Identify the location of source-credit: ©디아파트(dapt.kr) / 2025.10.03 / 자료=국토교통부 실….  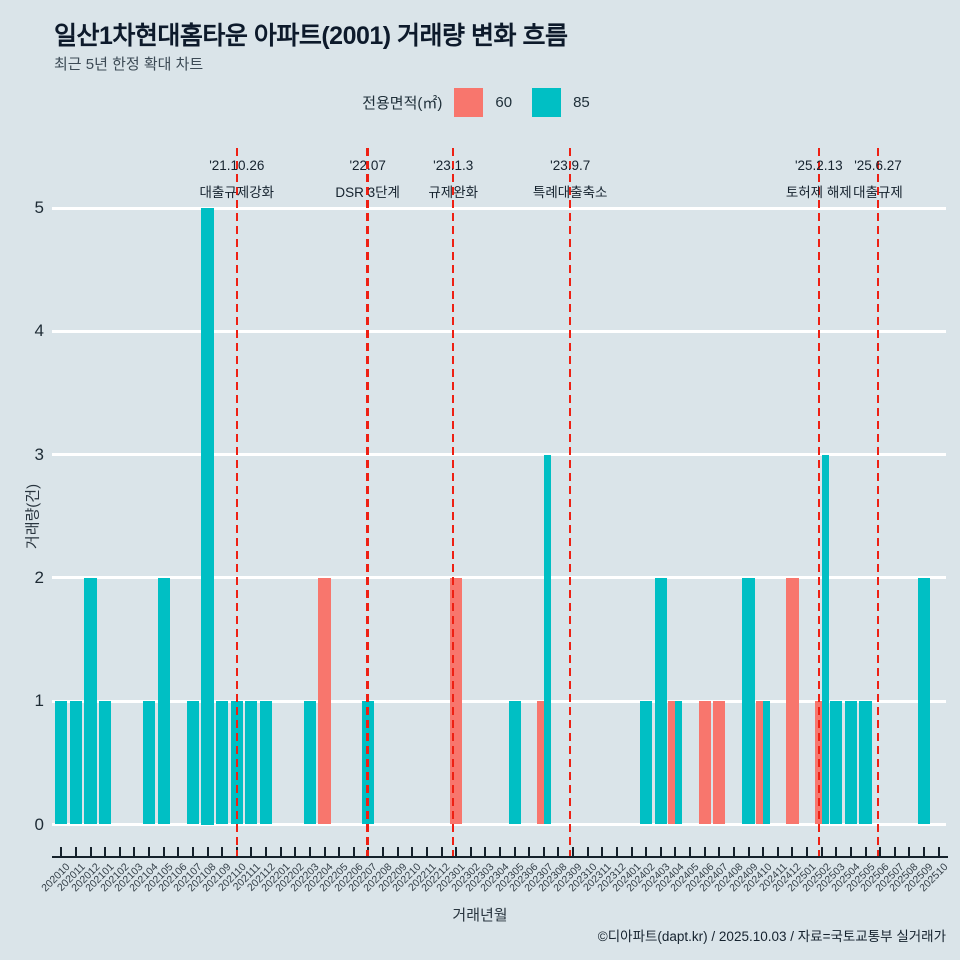
(771, 936).